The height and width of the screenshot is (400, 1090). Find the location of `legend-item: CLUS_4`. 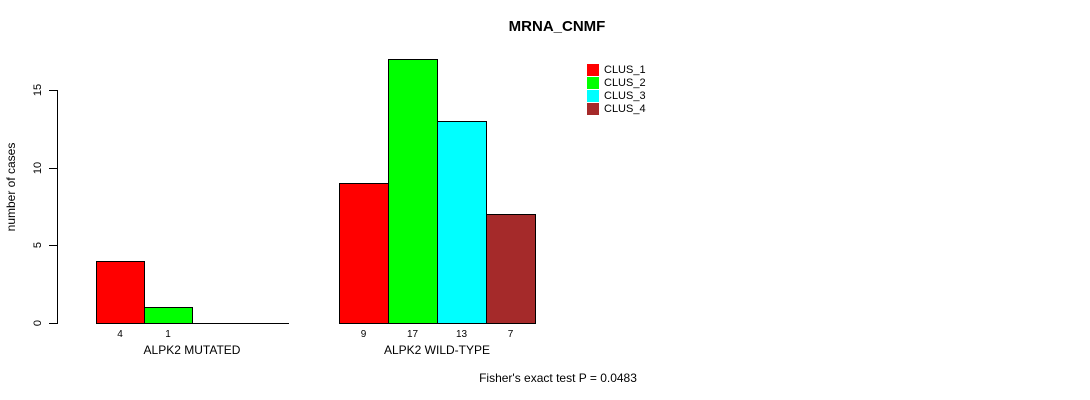

legend-item: CLUS_4 is located at coordinates (616, 109).